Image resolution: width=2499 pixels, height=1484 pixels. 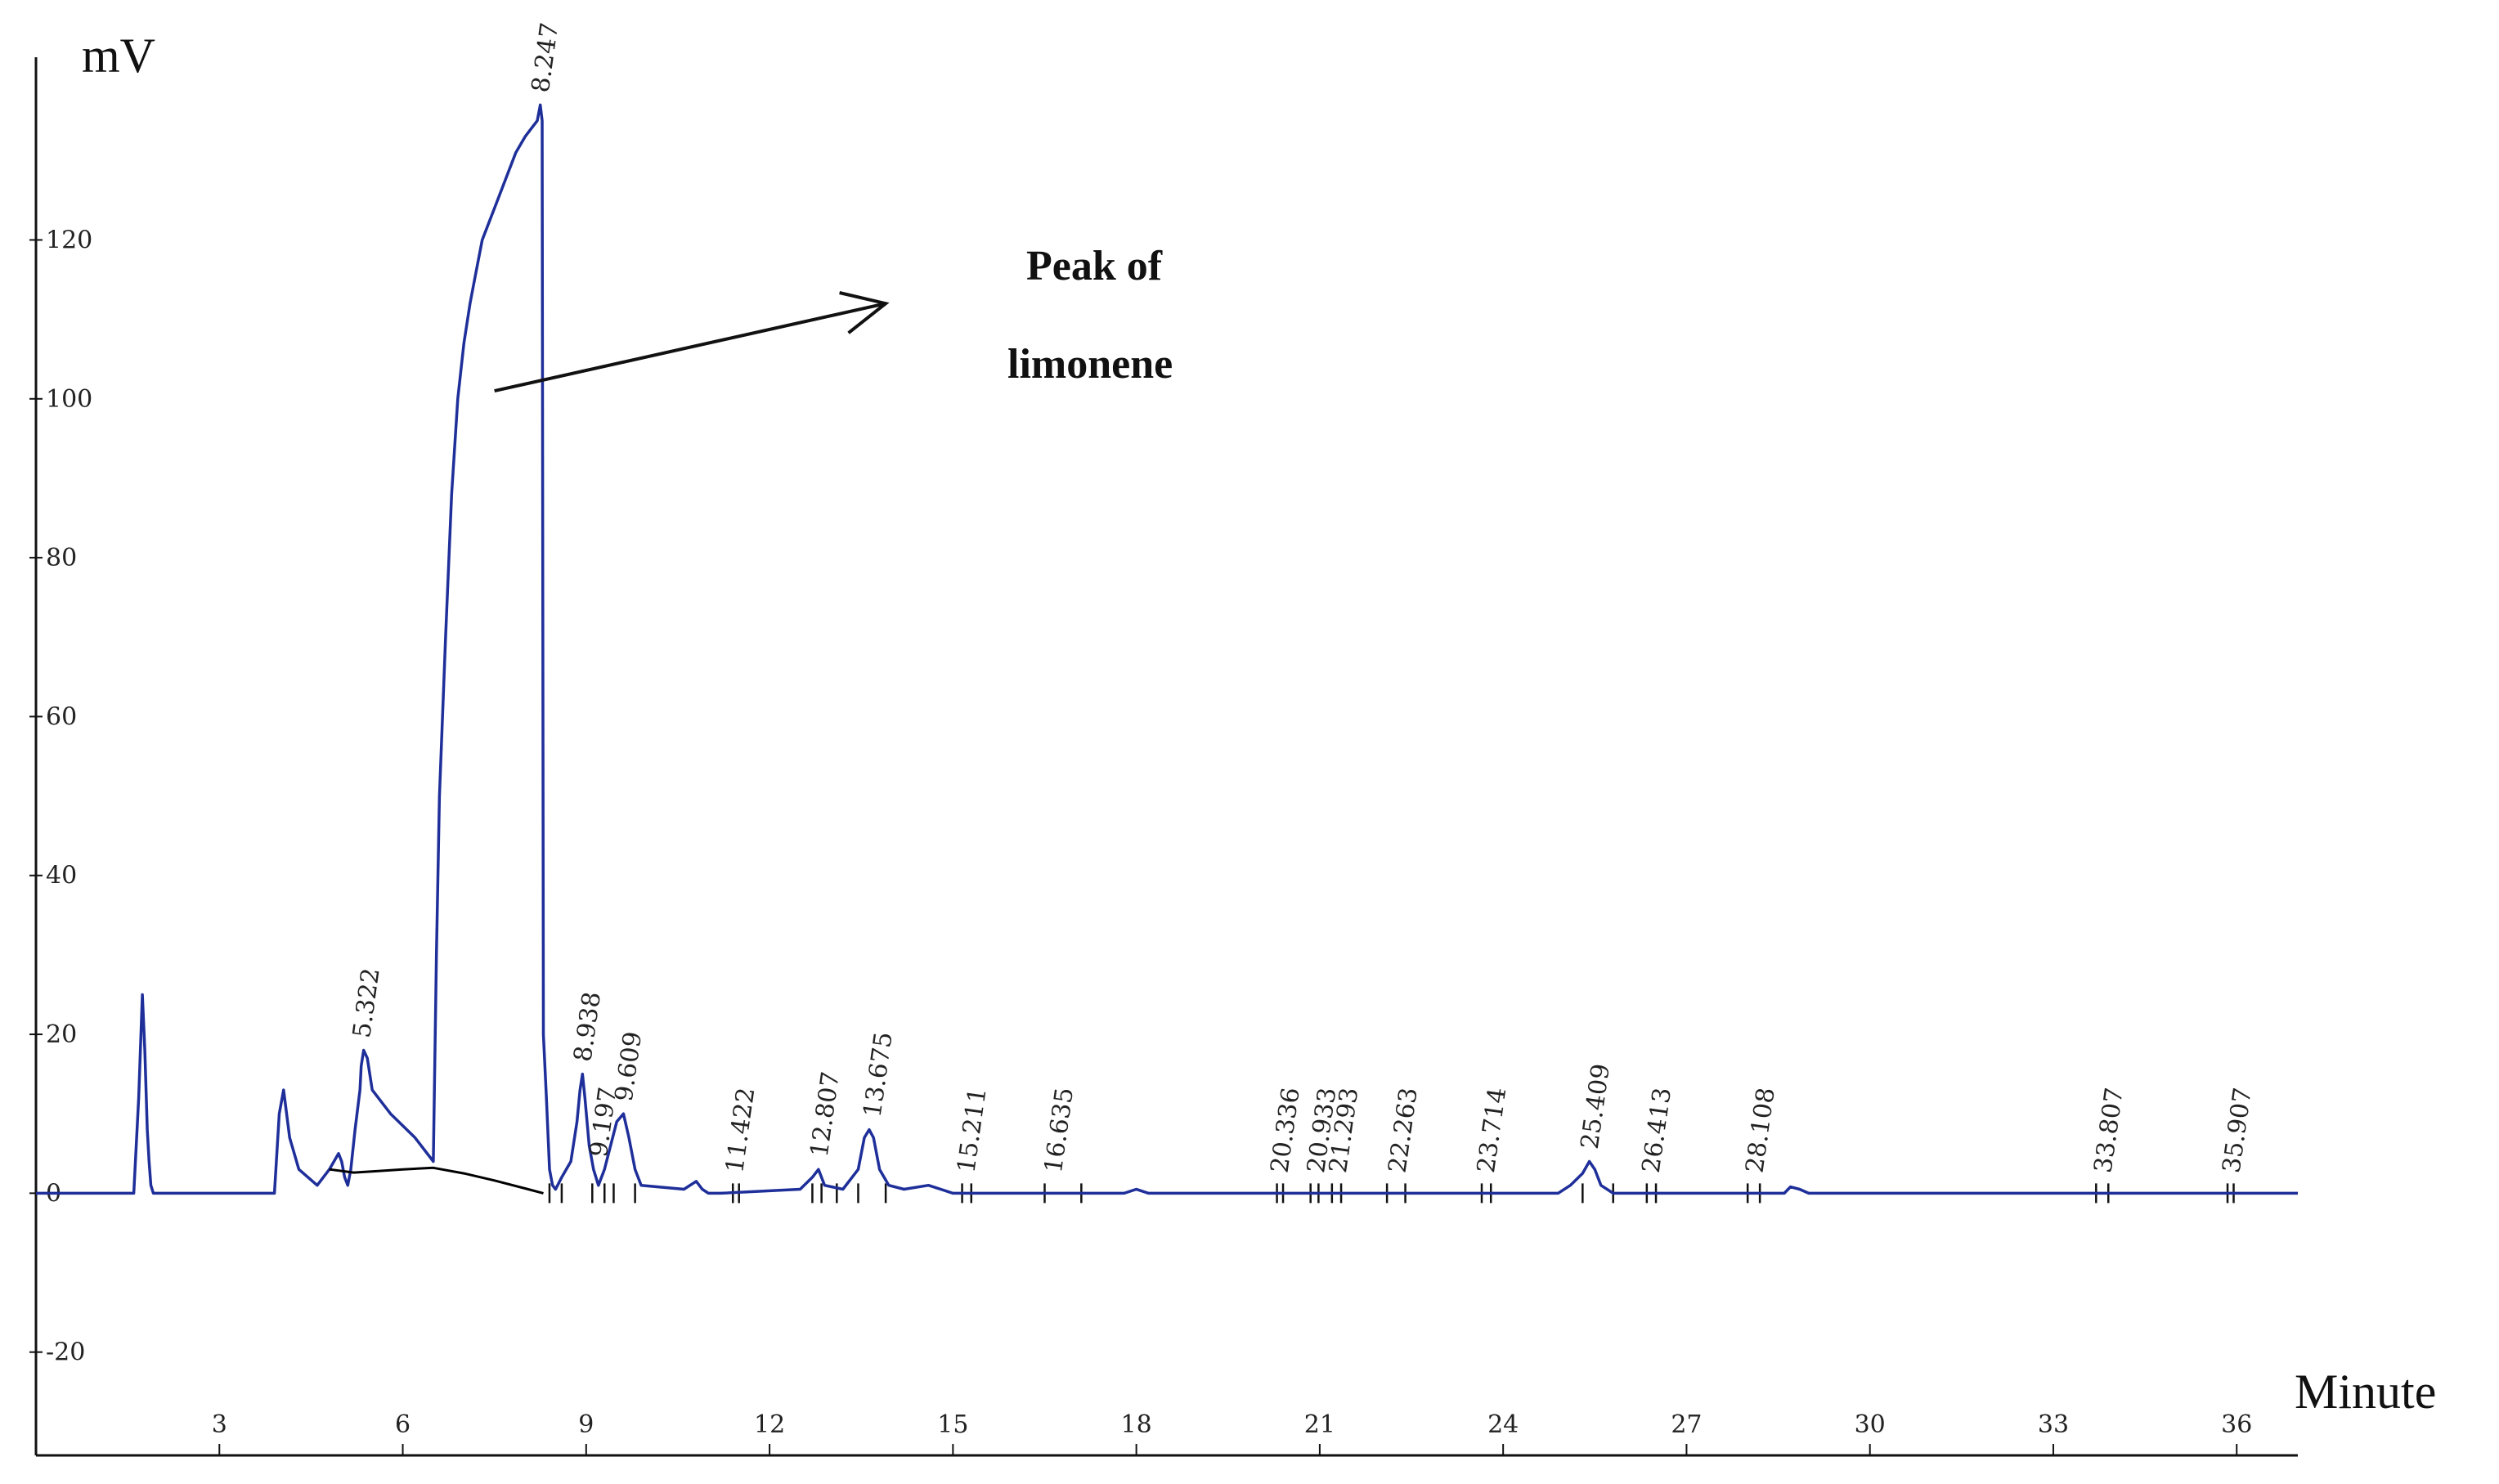 I want to click on x-tick-label: 15, so click(x=952, y=1424).